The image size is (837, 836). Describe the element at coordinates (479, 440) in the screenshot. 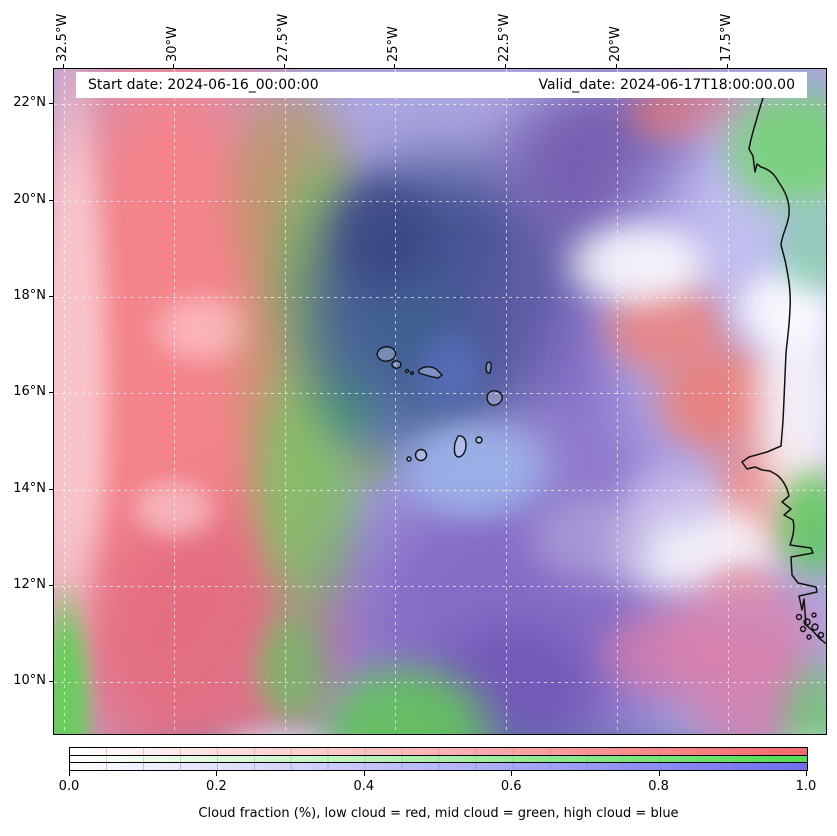

I see `island-maio` at that location.